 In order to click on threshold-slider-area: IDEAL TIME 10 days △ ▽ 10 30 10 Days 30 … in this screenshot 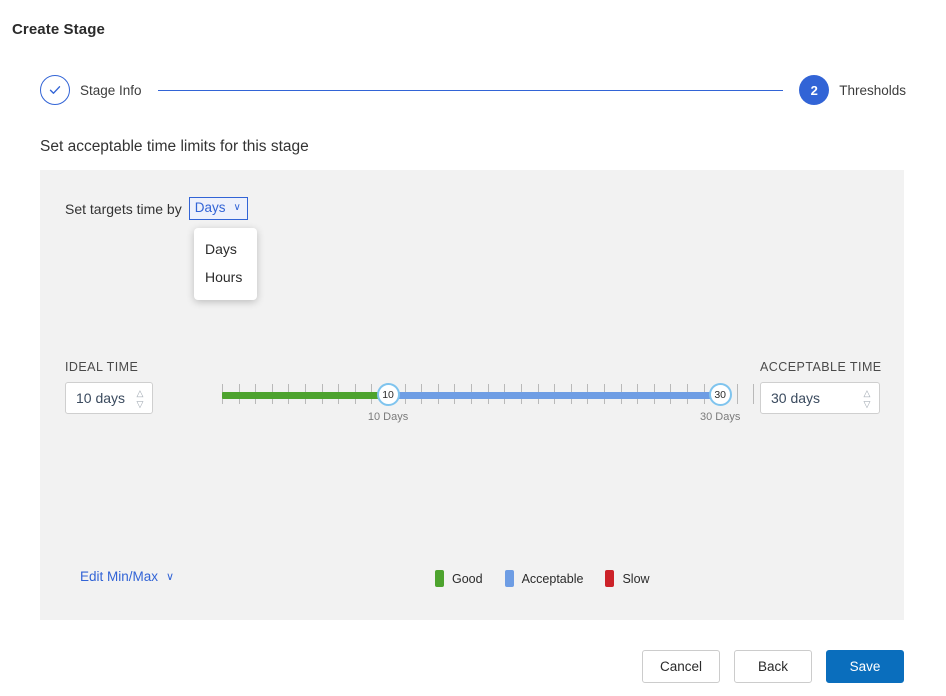, I will do `click(472, 395)`.